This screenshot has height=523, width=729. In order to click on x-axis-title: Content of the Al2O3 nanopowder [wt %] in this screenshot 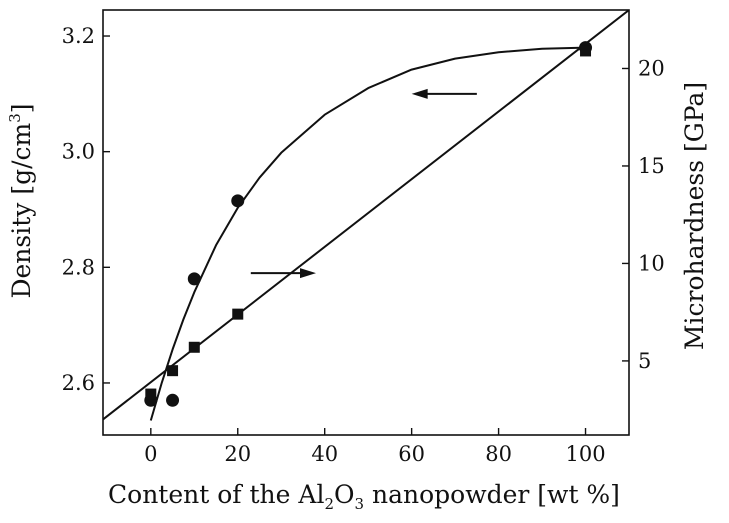, I will do `click(364, 496)`.